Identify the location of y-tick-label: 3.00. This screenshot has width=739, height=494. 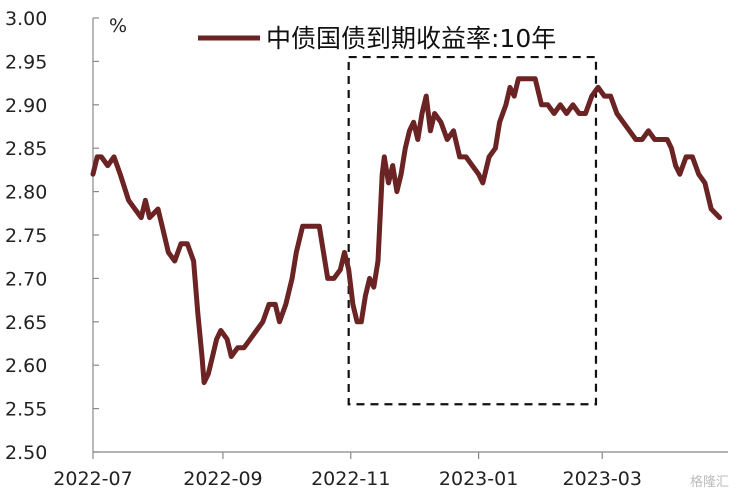
(26, 19).